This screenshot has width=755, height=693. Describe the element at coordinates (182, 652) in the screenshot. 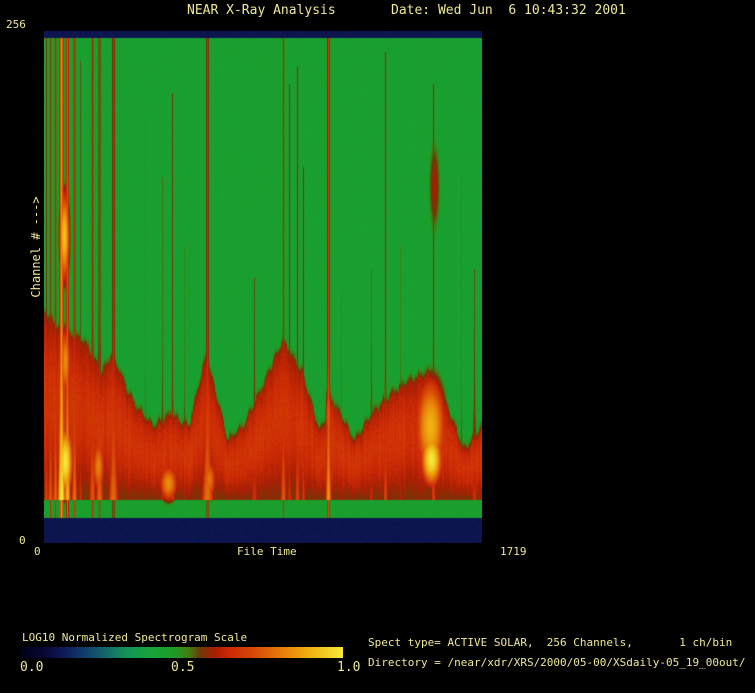

I see `colorbar-gradient` at that location.